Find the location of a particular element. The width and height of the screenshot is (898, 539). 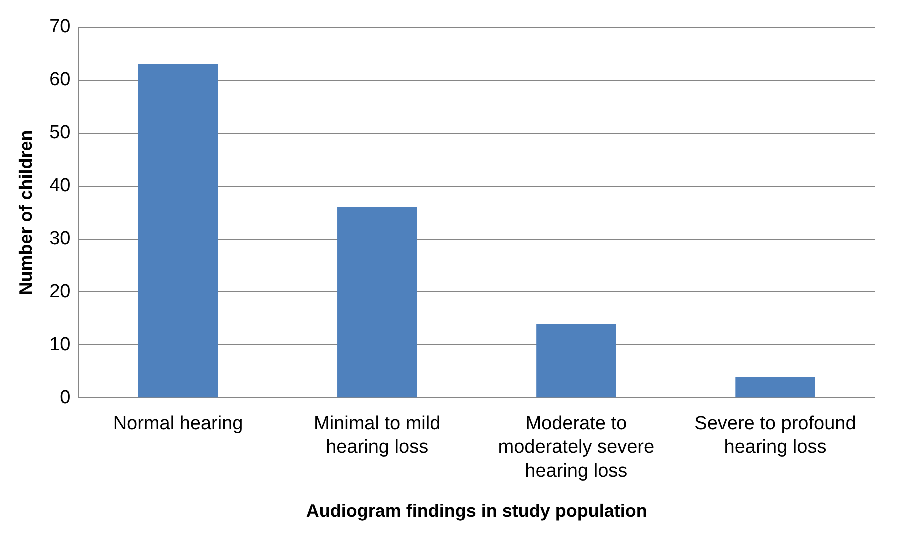

x-tick-label: Normal hearing is located at coordinates (178, 423).